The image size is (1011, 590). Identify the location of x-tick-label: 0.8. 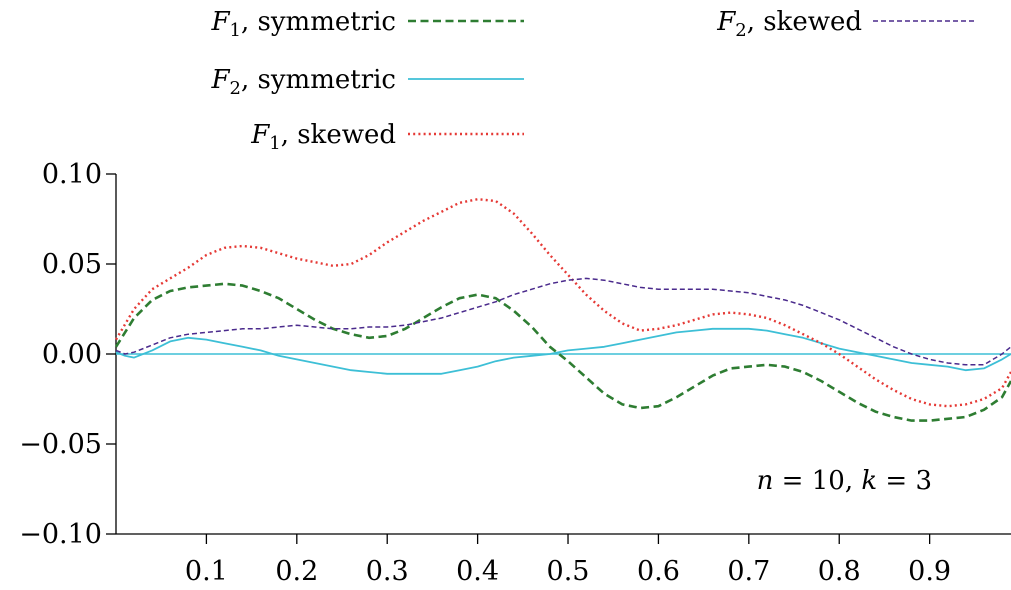
(839, 571).